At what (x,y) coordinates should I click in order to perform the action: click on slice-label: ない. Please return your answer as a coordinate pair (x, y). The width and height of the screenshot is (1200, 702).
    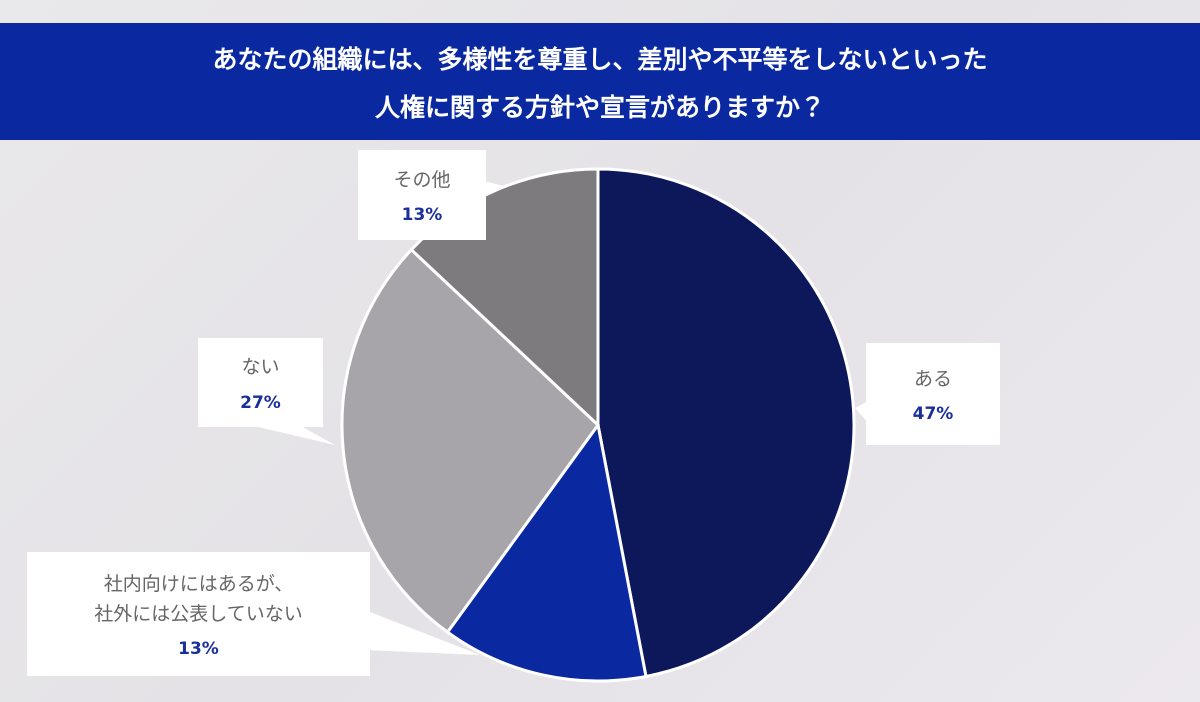
    Looking at the image, I should click on (260, 367).